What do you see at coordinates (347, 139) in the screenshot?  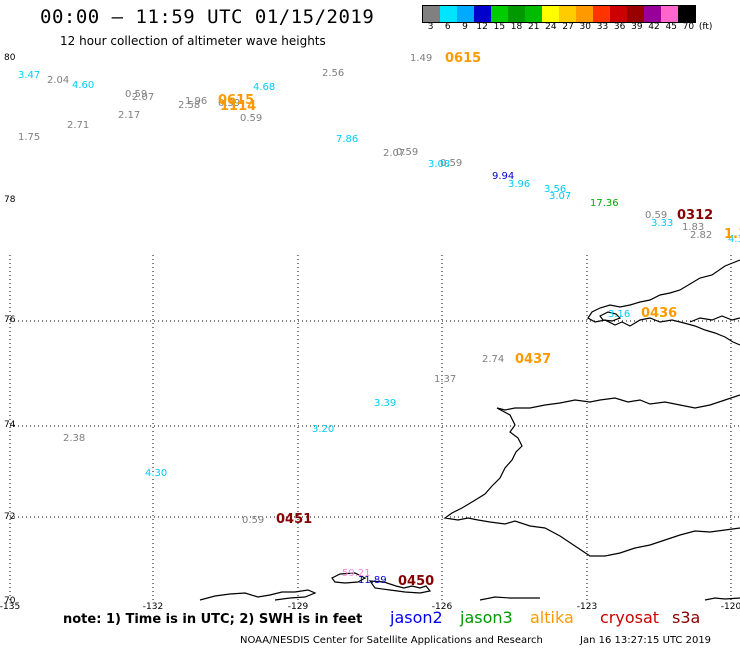 I see `wave-height-label: 7.86` at bounding box center [347, 139].